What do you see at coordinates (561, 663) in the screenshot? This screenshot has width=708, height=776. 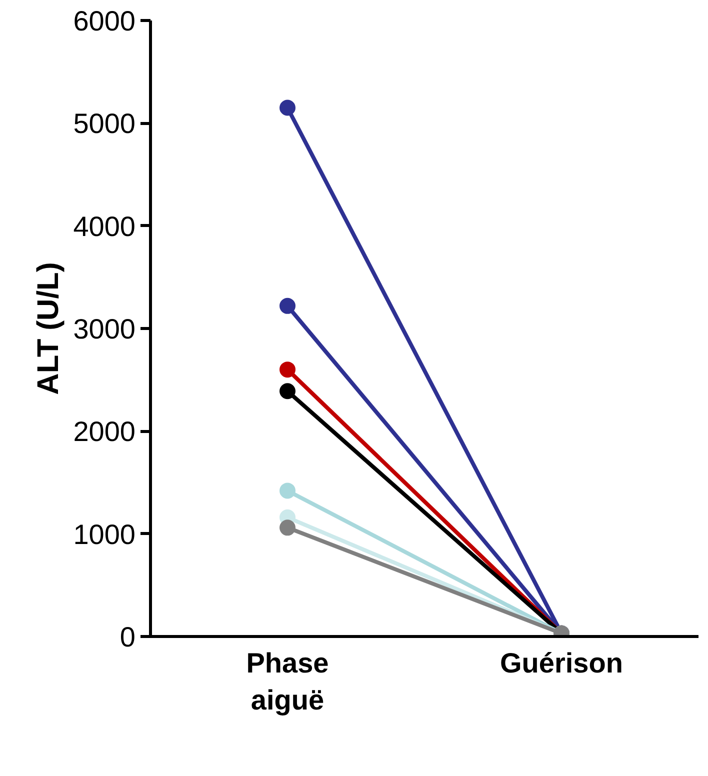 I see `x-tick-label: Guérison` at bounding box center [561, 663].